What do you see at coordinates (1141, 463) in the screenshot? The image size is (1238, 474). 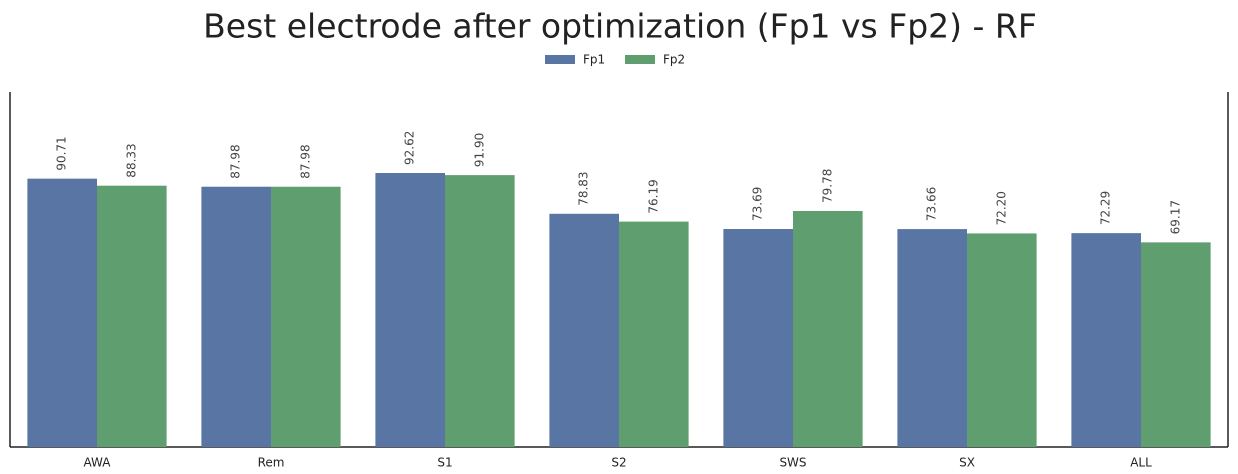 I see `x-tick-label: ALL` at bounding box center [1141, 463].